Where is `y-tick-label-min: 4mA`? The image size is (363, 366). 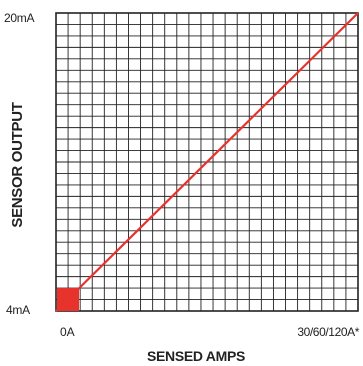
y-tick-label-min: 4mA is located at coordinates (18, 310).